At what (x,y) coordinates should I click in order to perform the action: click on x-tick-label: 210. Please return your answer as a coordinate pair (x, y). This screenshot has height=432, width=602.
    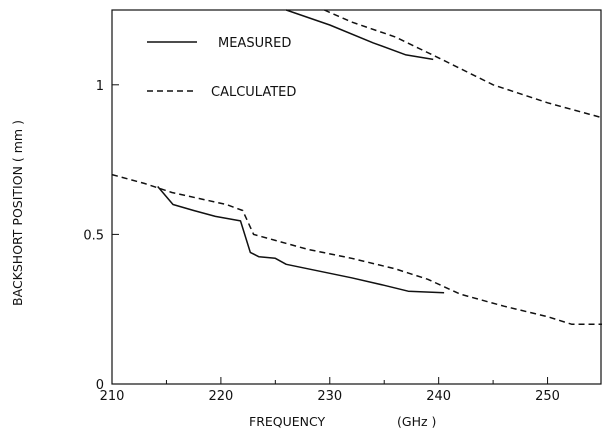
    Looking at the image, I should click on (112, 396).